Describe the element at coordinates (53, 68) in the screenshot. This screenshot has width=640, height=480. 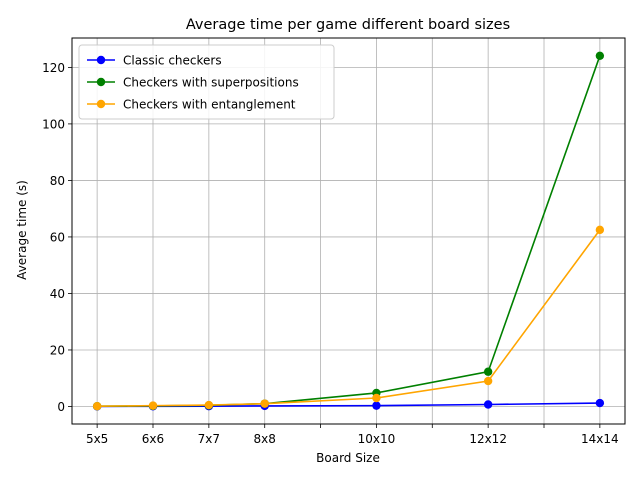
I see `y-tick-label: 120` at that location.